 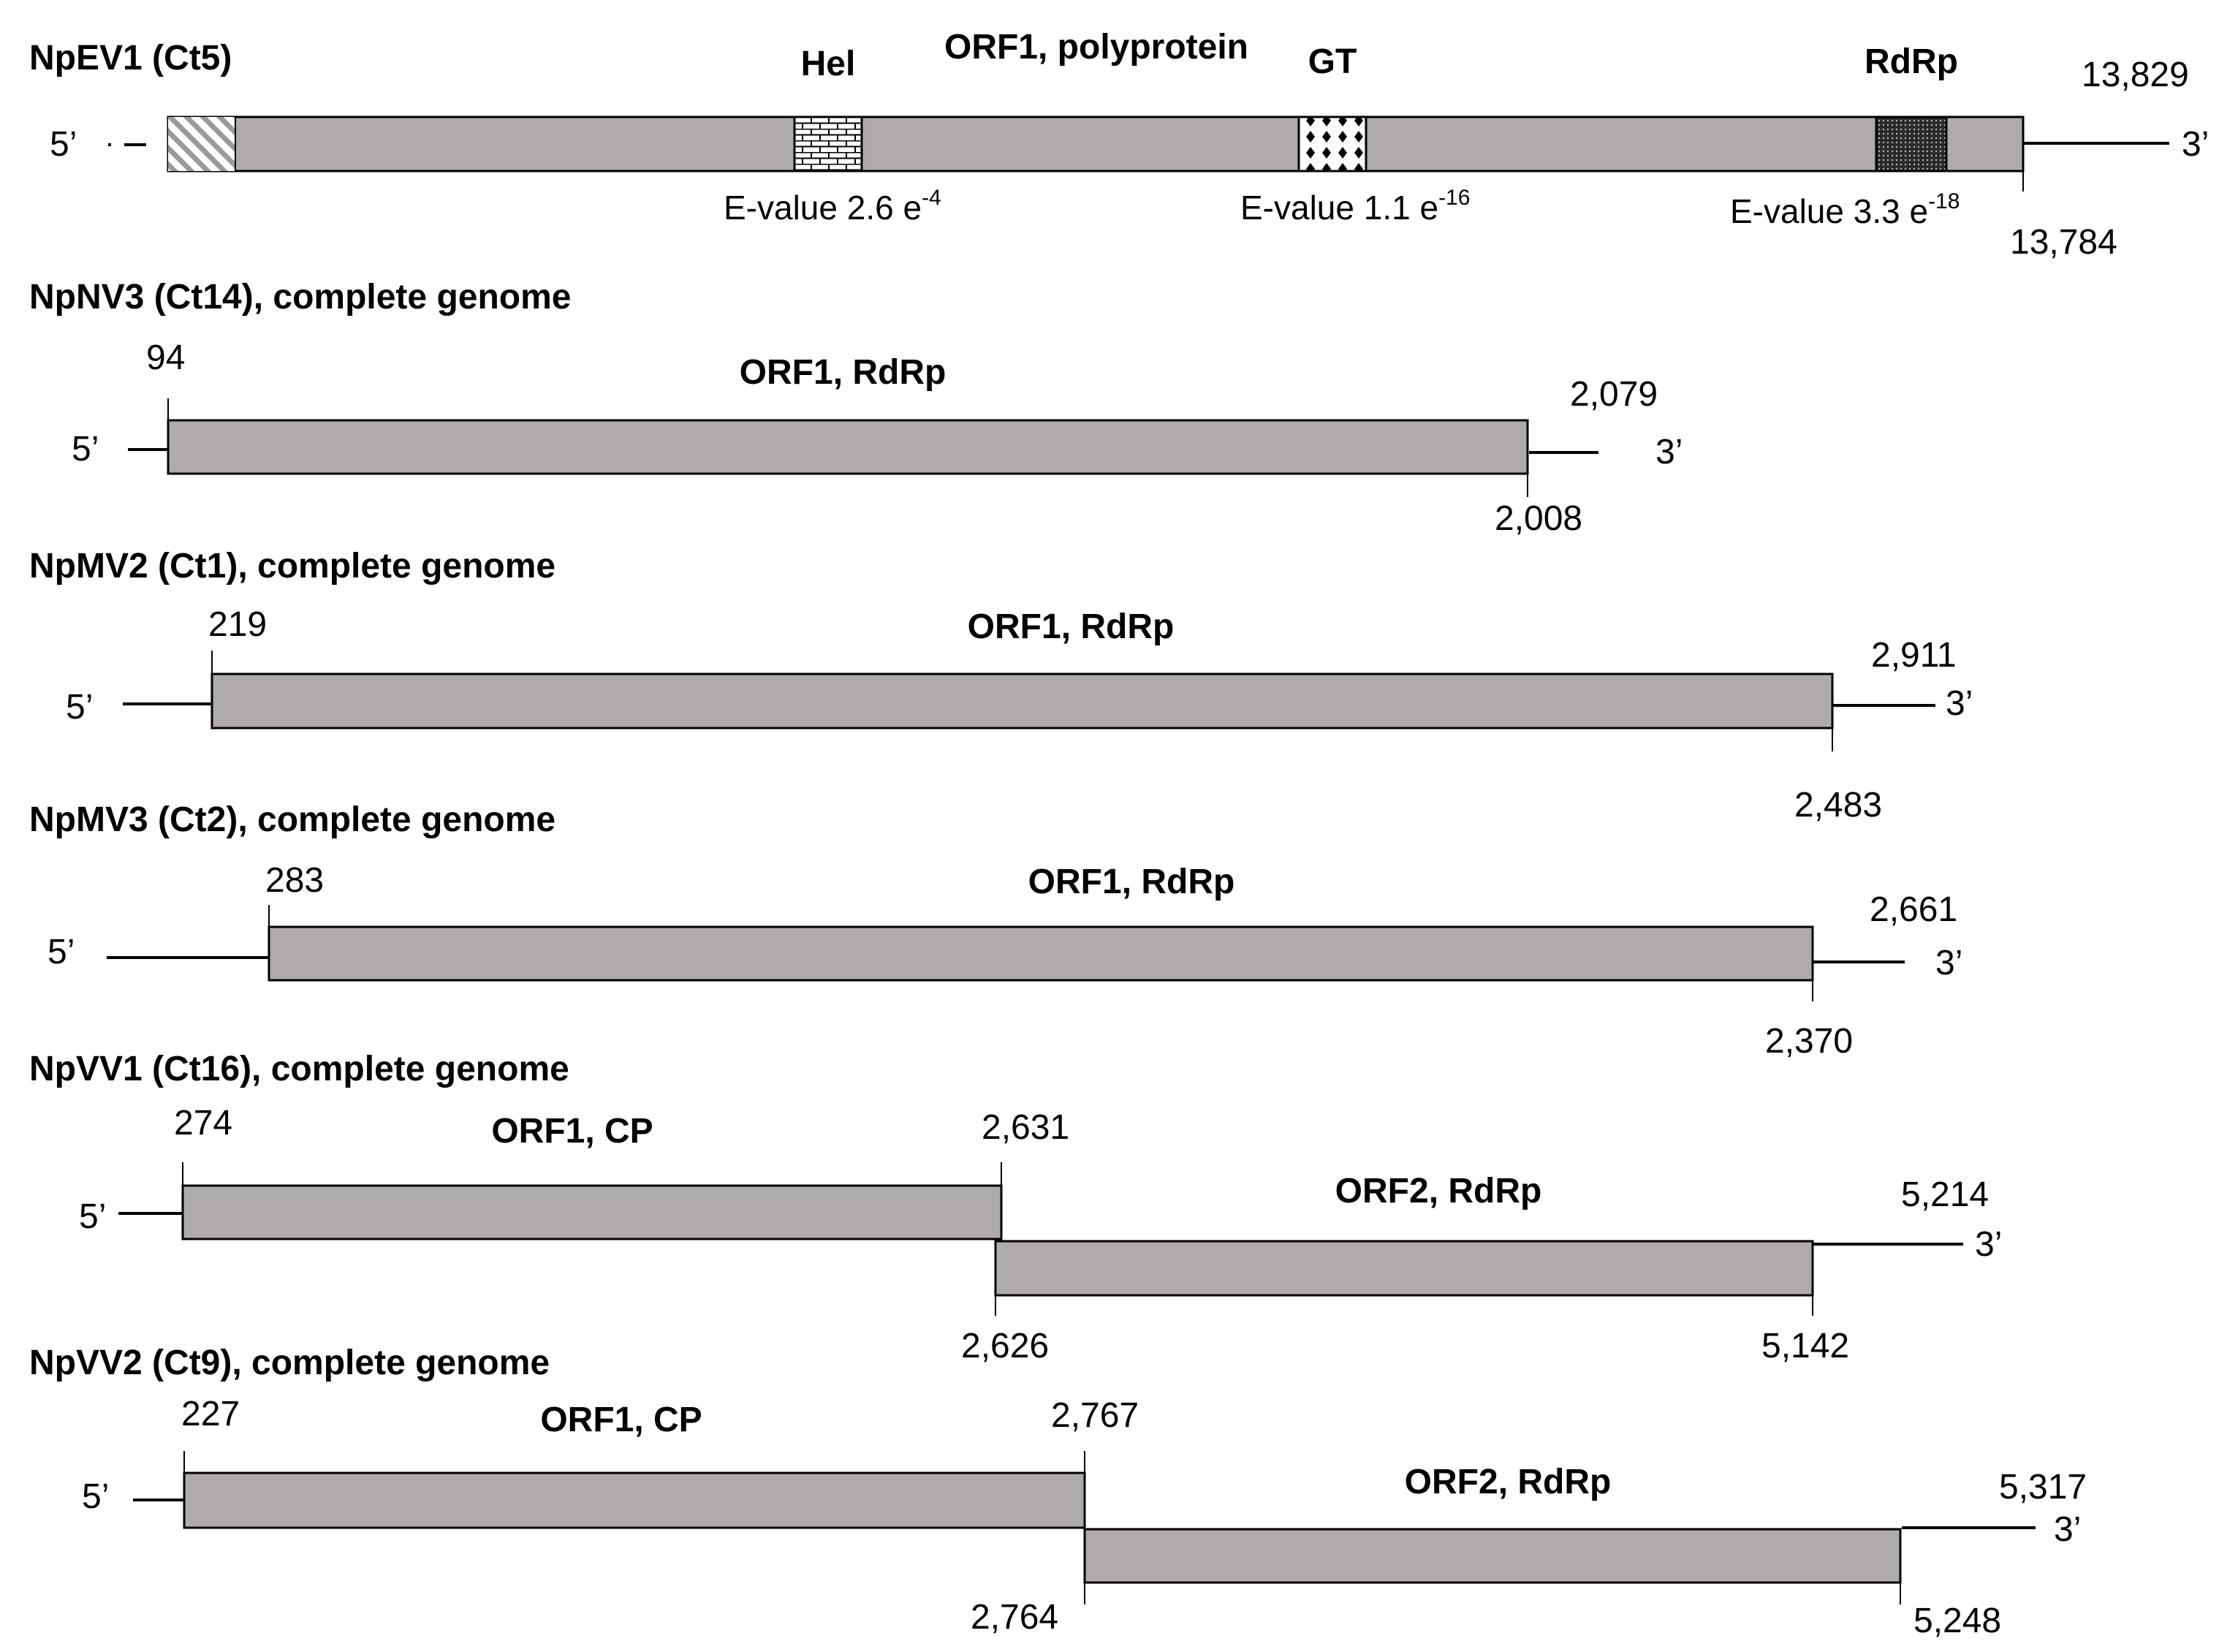 What do you see at coordinates (130, 58) in the screenshot?
I see `genome-title: NpEV1 (Ct5)` at bounding box center [130, 58].